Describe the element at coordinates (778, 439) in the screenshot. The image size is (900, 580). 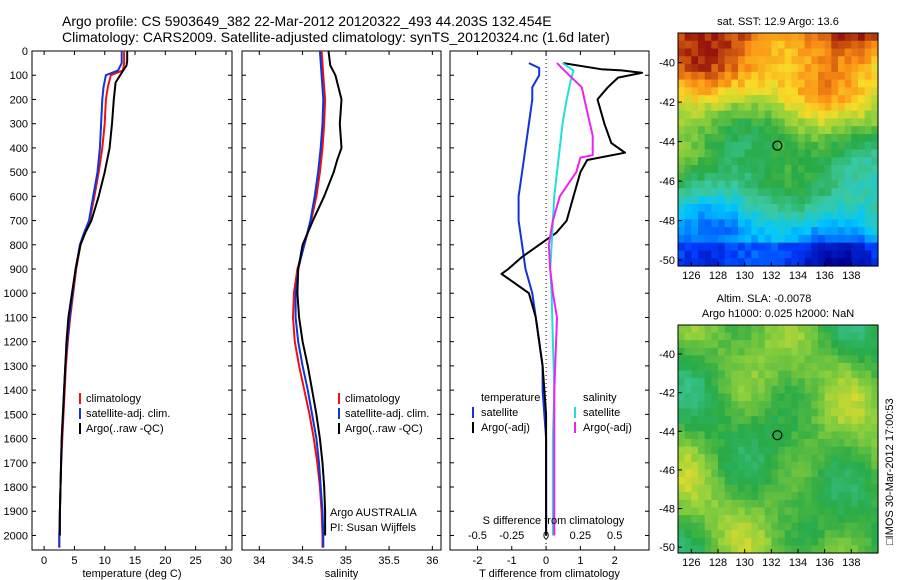
I see `panel-sla_map-heatmap-cells` at that location.